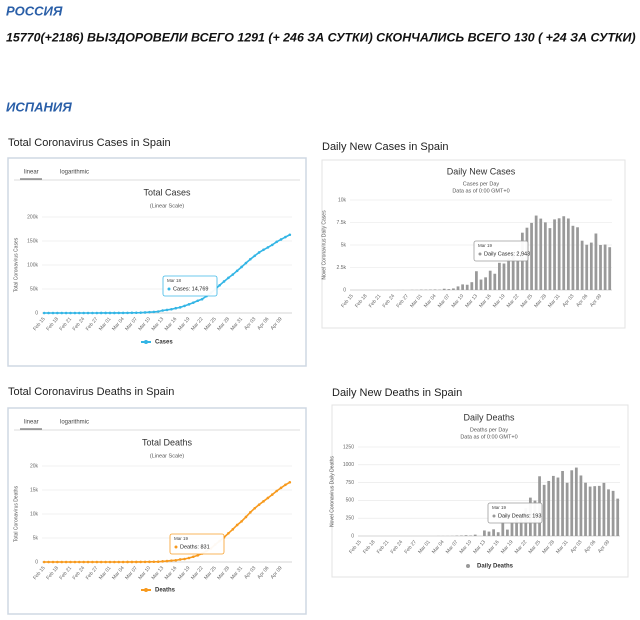 The height and width of the screenshot is (620, 640). I want to click on y-tick-label: 20k, so click(34, 466).